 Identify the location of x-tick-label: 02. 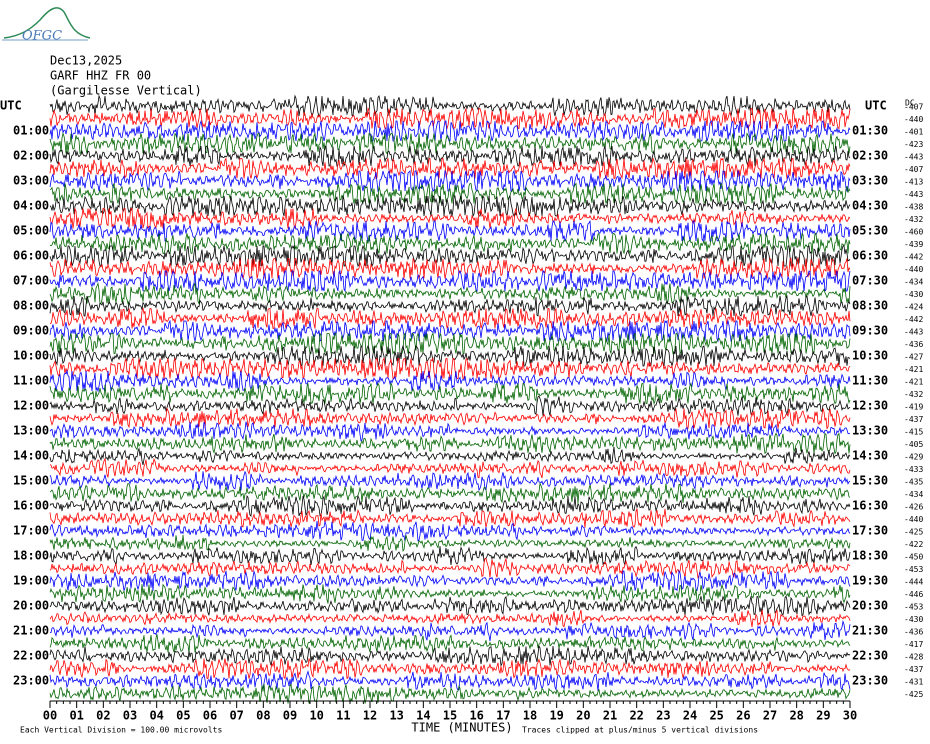
(103, 716).